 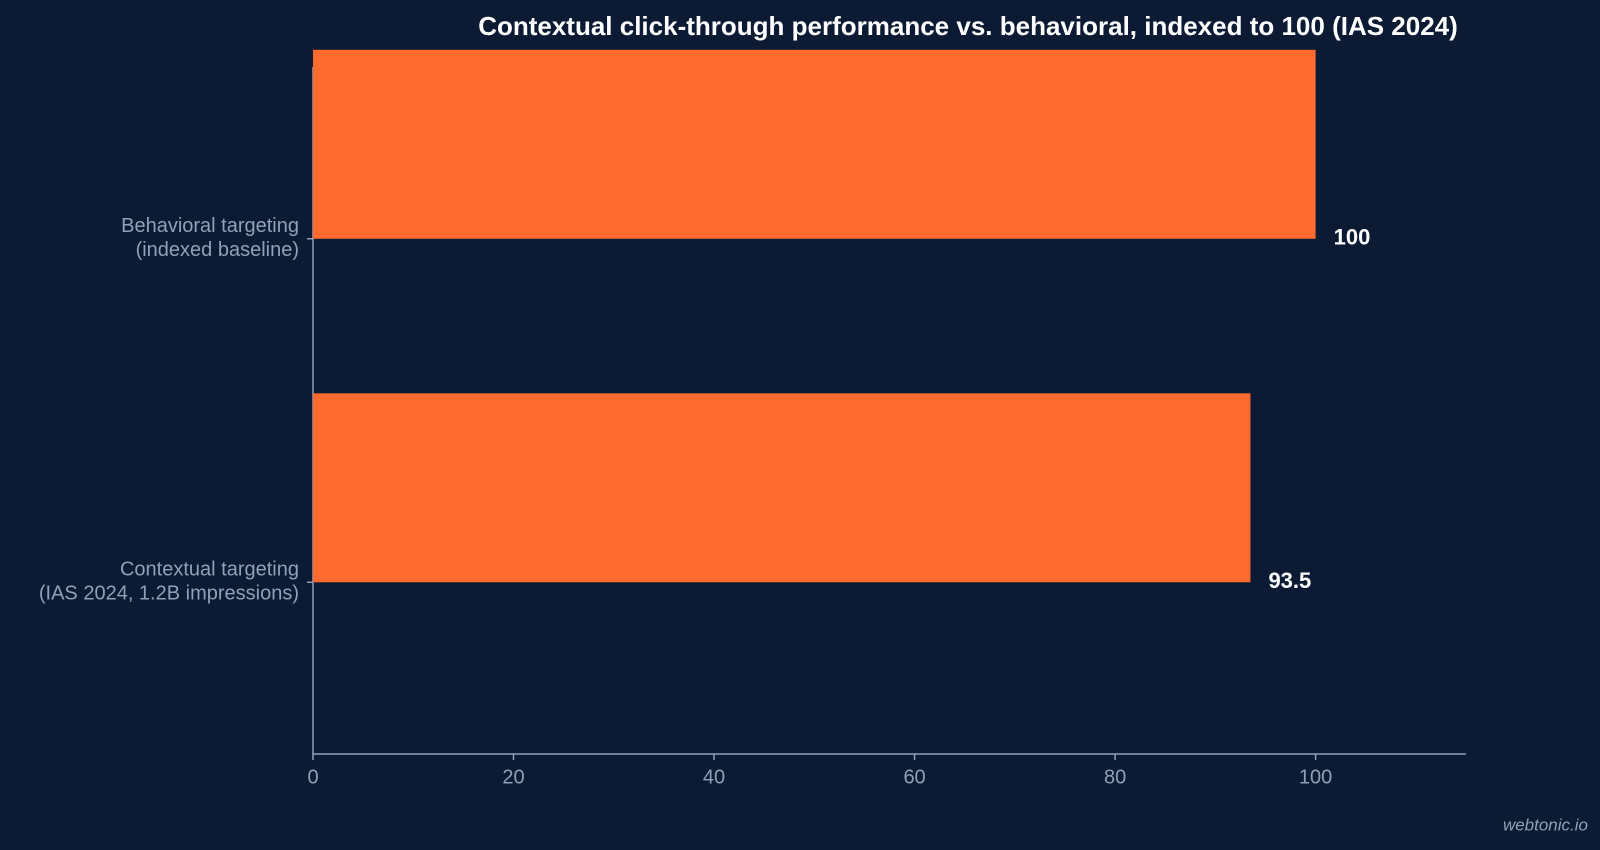 What do you see at coordinates (169, 594) in the screenshot?
I see `y-tick-label: (IAS 2024, 1.2B impressions)` at bounding box center [169, 594].